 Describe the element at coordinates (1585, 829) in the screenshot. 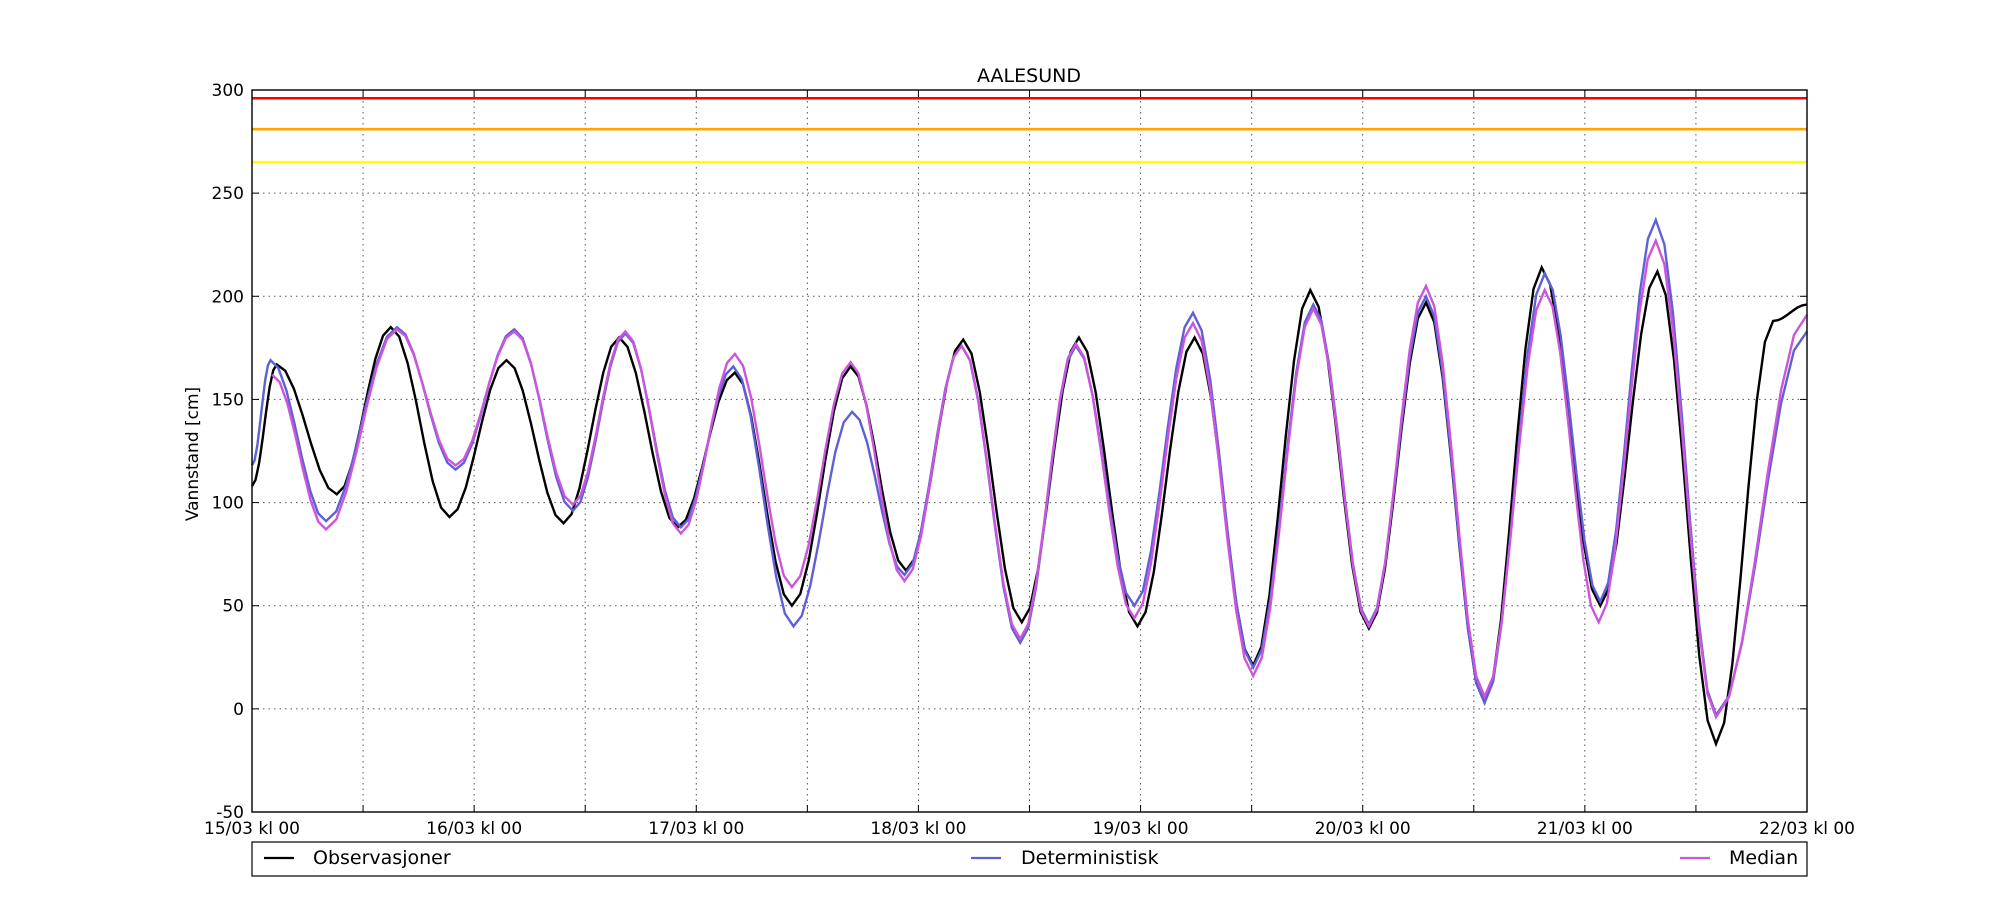

I see `x-tick-label: 21/03 kl 00` at that location.